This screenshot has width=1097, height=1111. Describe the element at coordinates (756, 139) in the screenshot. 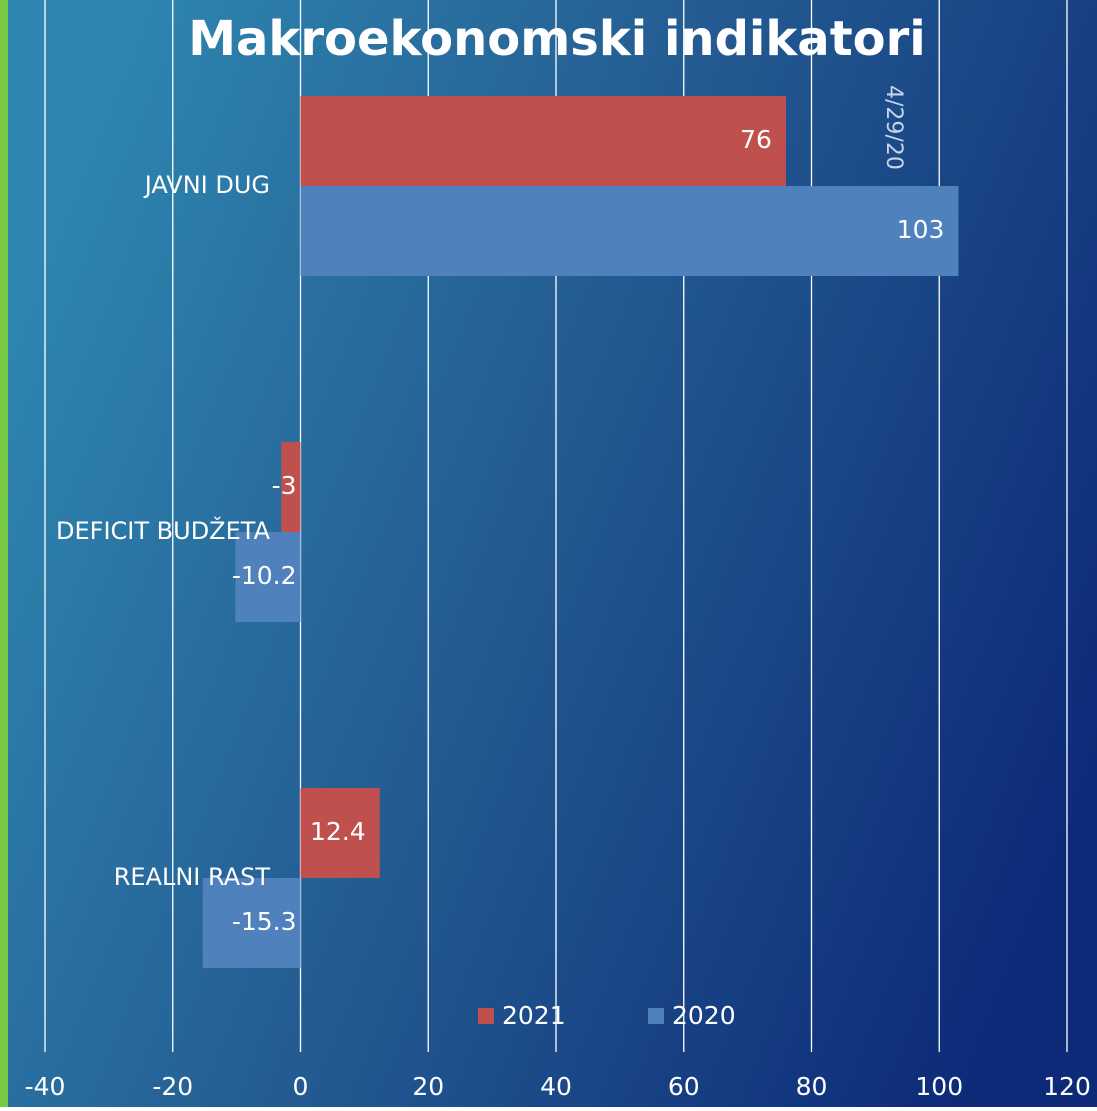

I see `data-label: 76` at that location.